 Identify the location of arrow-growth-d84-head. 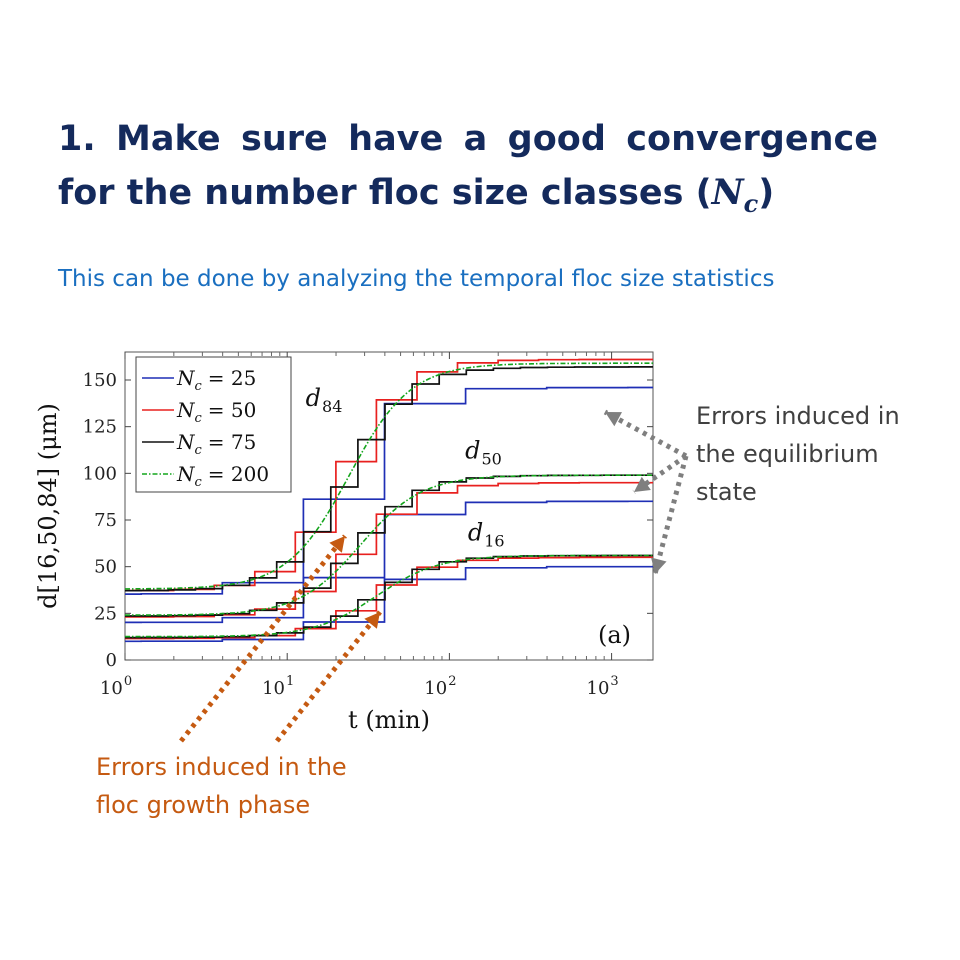
(337, 544).